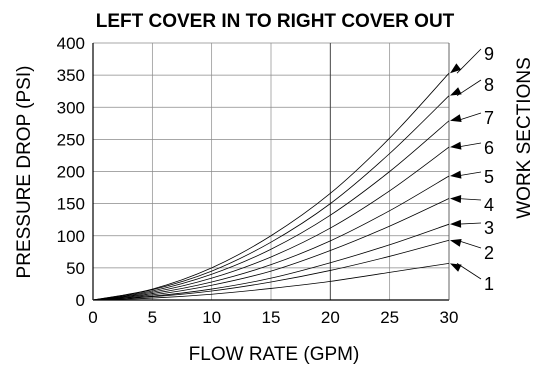 The image size is (535, 366). I want to click on work-sections-label: WORK SECTIONS, so click(524, 138).